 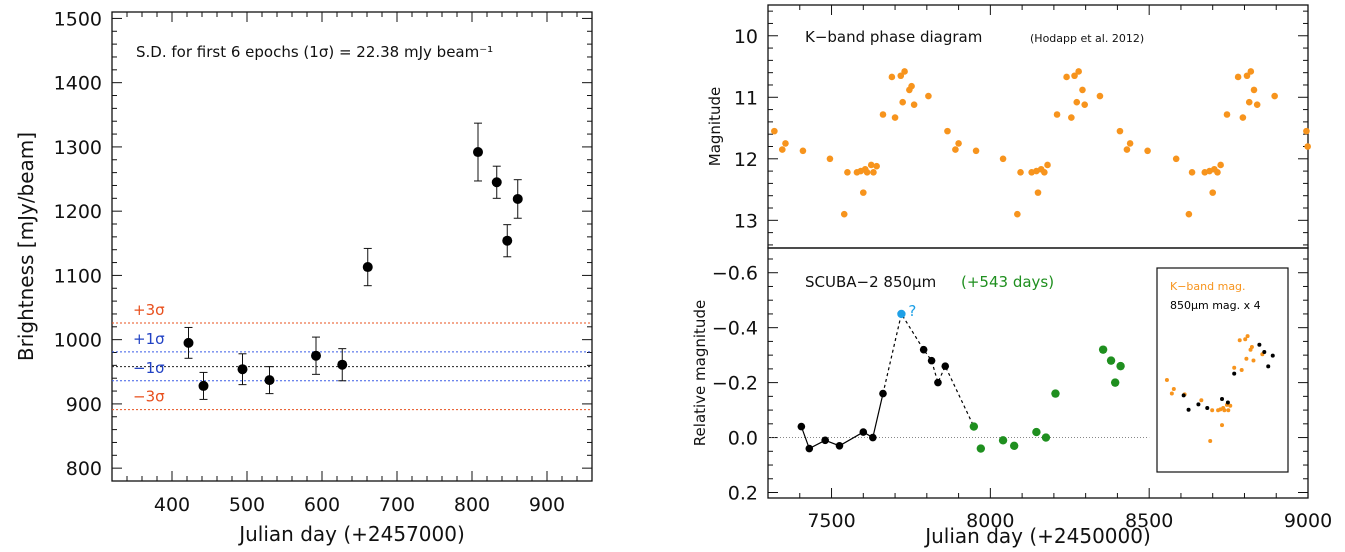 What do you see at coordinates (743, 494) in the screenshot?
I see `bottom-right-y-tick-label: 0.2` at bounding box center [743, 494].